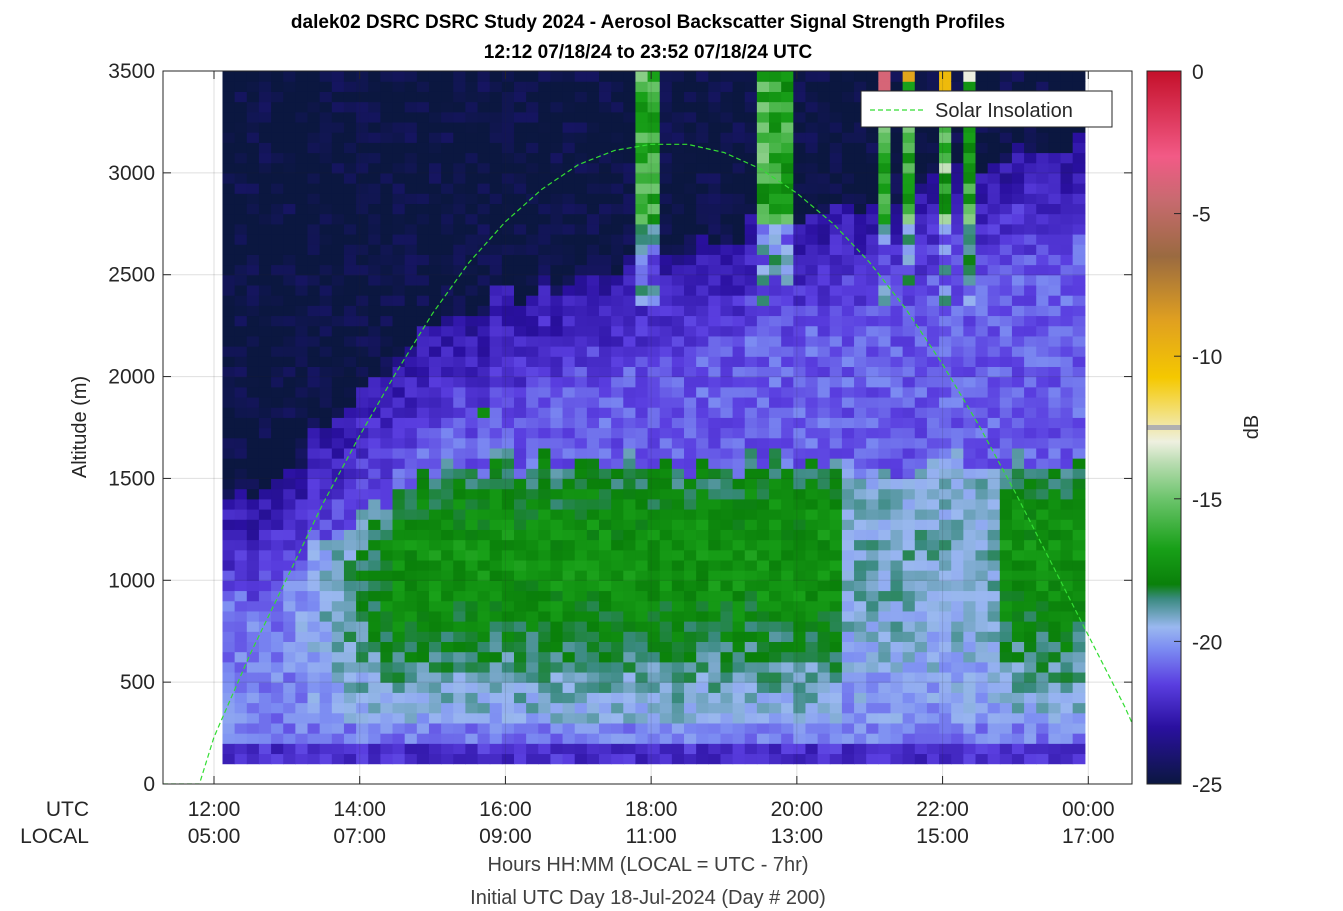 Image resolution: width=1343 pixels, height=911 pixels. What do you see at coordinates (1207, 642) in the screenshot?
I see `colorbar-tick-label: -20` at bounding box center [1207, 642].